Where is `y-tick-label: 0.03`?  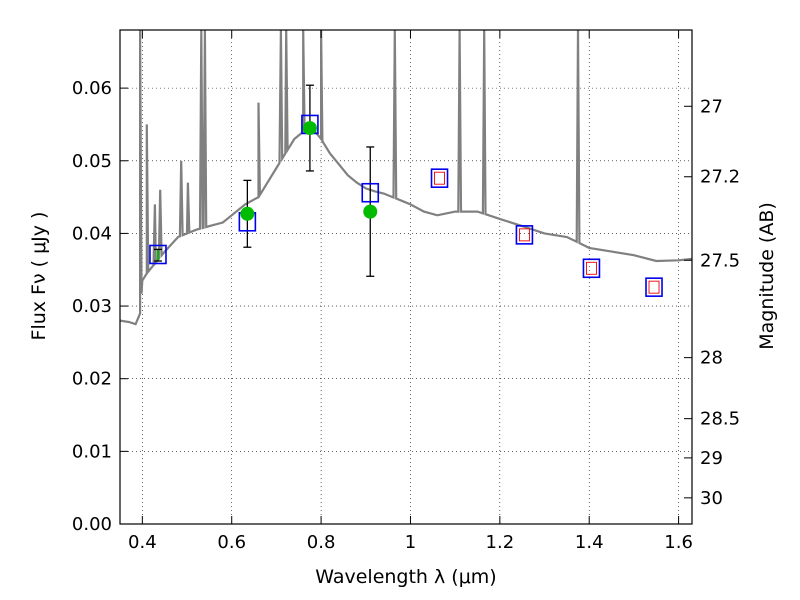
y-tick-label: 0.03 is located at coordinates (92, 306).